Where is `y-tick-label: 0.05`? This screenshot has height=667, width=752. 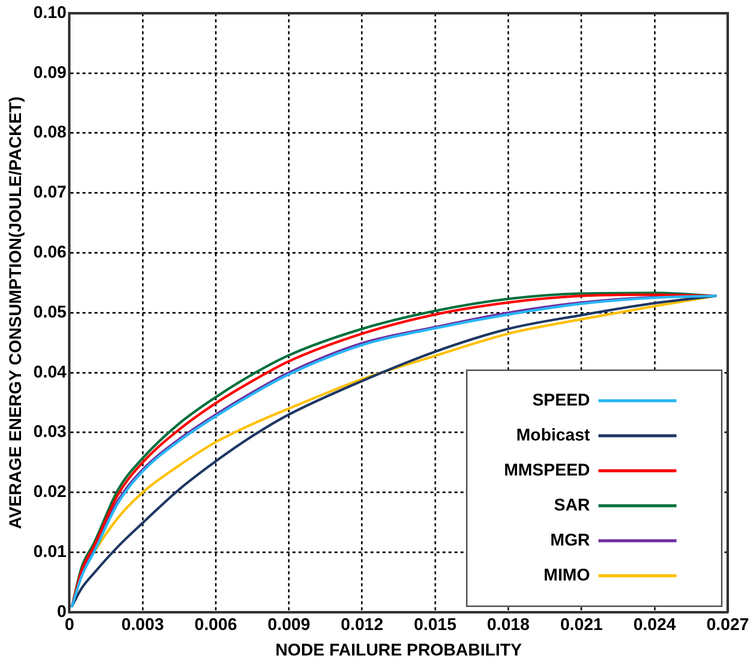 y-tick-label: 0.05 is located at coordinates (49, 312).